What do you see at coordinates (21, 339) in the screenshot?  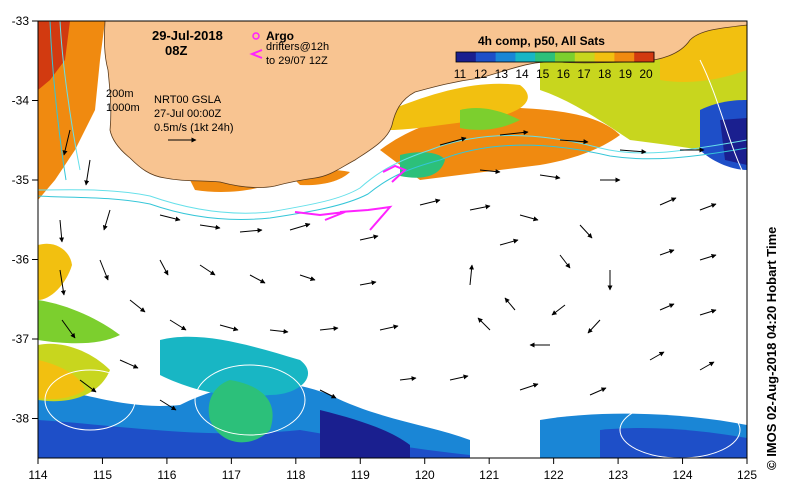 I see `y-tick-label: -37` at bounding box center [21, 339].